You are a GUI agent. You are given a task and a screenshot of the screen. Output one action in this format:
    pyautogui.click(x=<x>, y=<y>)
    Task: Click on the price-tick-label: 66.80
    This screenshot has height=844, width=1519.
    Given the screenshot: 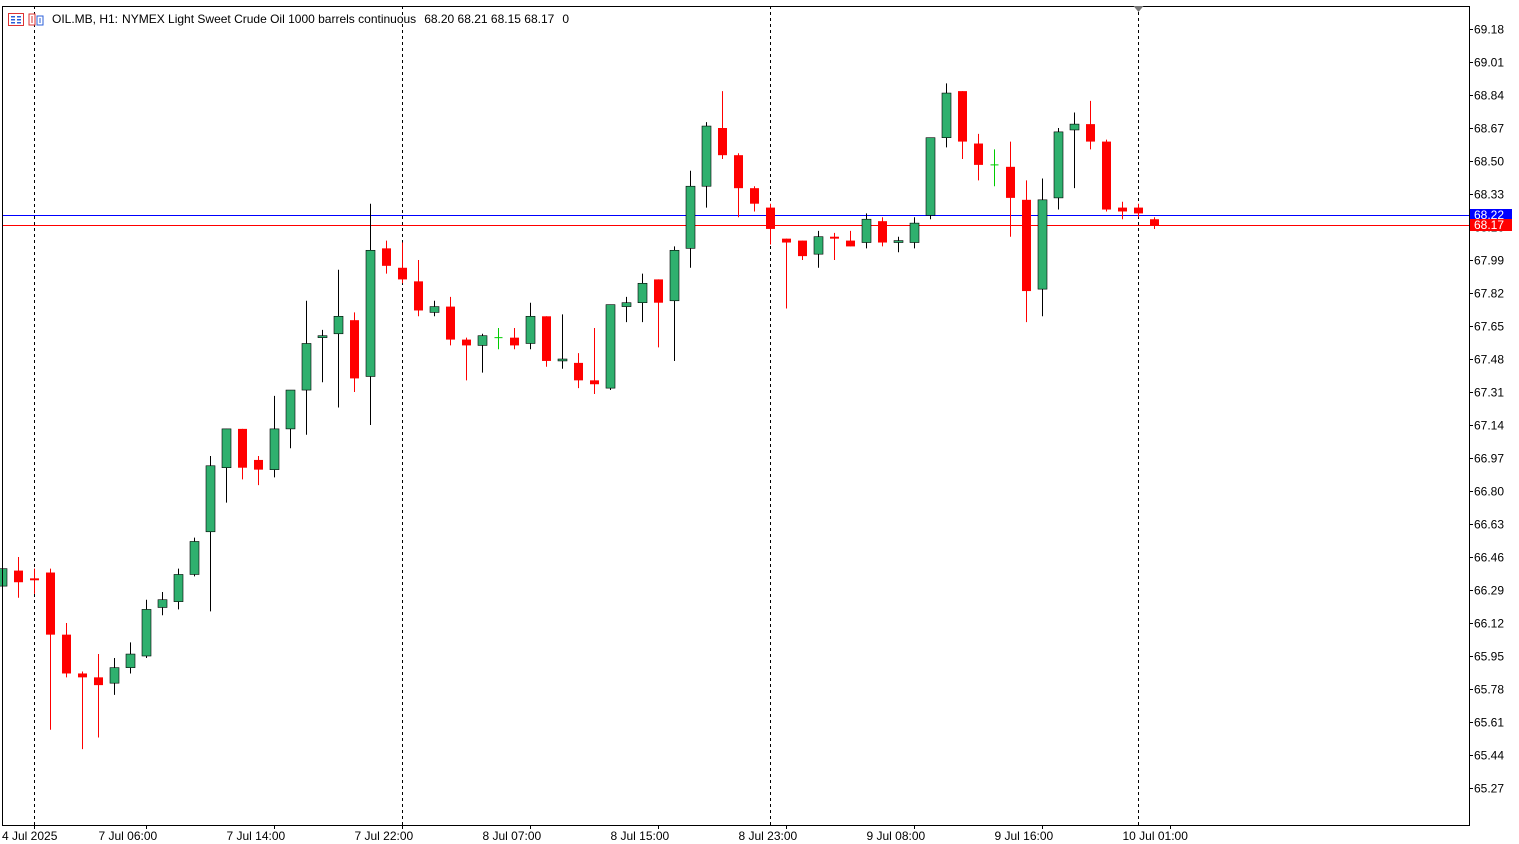 What is the action you would take?
    pyautogui.click(x=1489, y=492)
    